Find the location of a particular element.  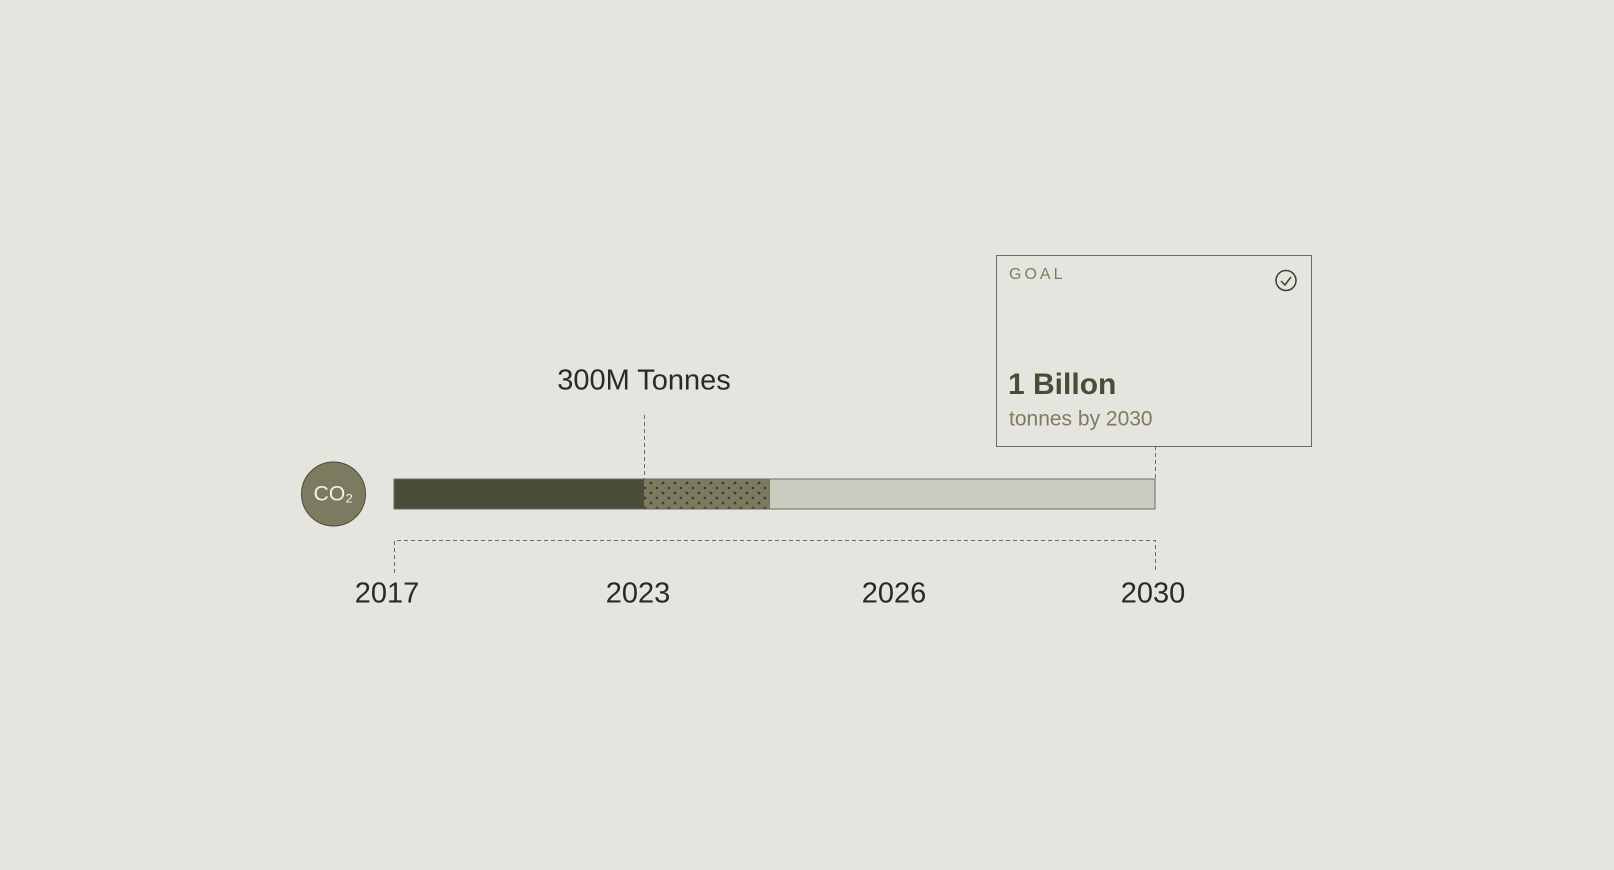

bar-achieved is located at coordinates (519, 494).